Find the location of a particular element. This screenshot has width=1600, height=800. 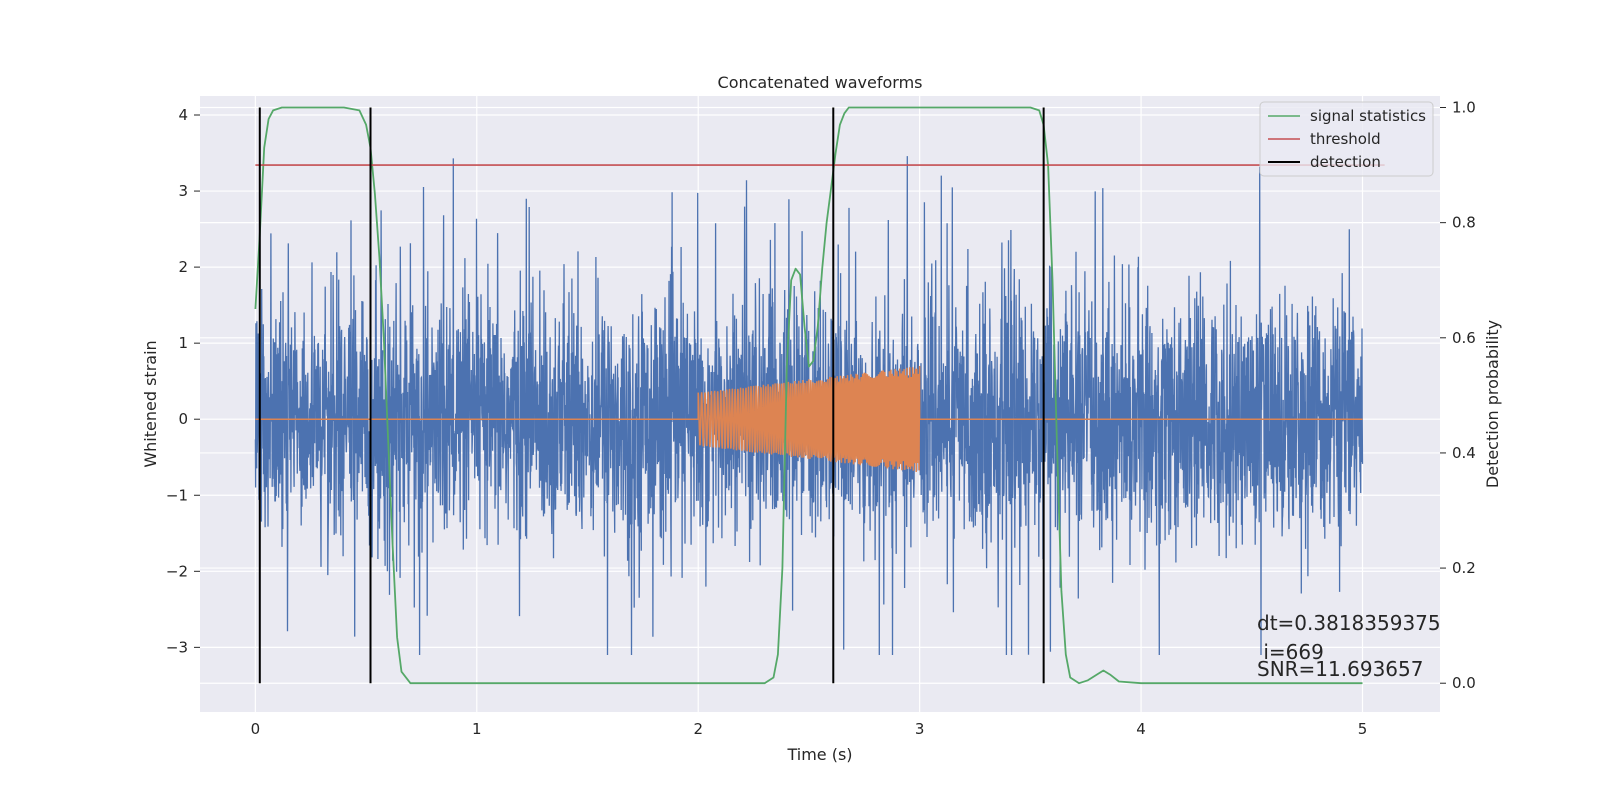

y-tick-label-5: −1 is located at coordinates (177, 495).